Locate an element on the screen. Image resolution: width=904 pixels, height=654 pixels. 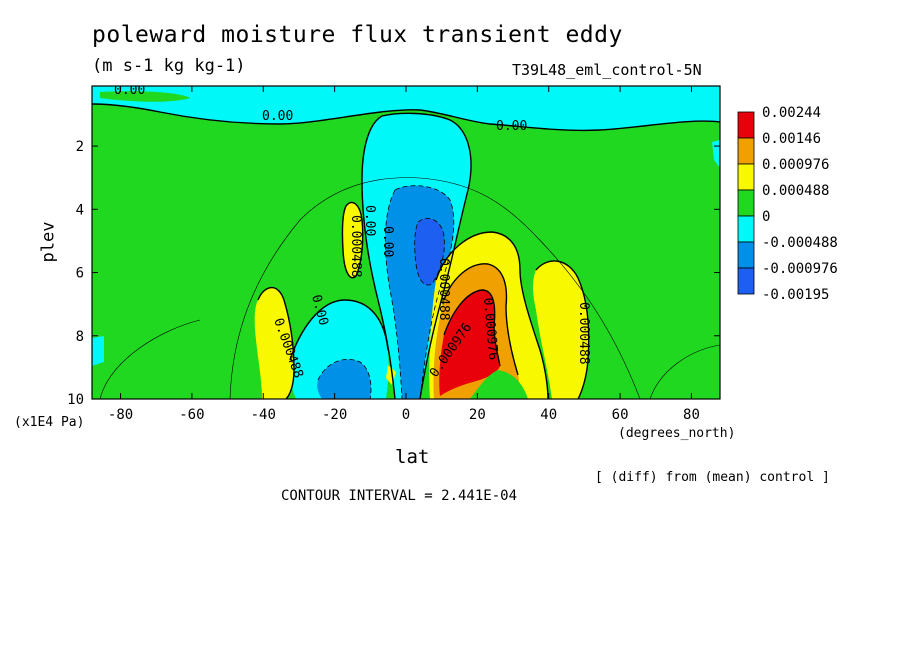
contour-label-9: 0.000488 is located at coordinates (583, 333).